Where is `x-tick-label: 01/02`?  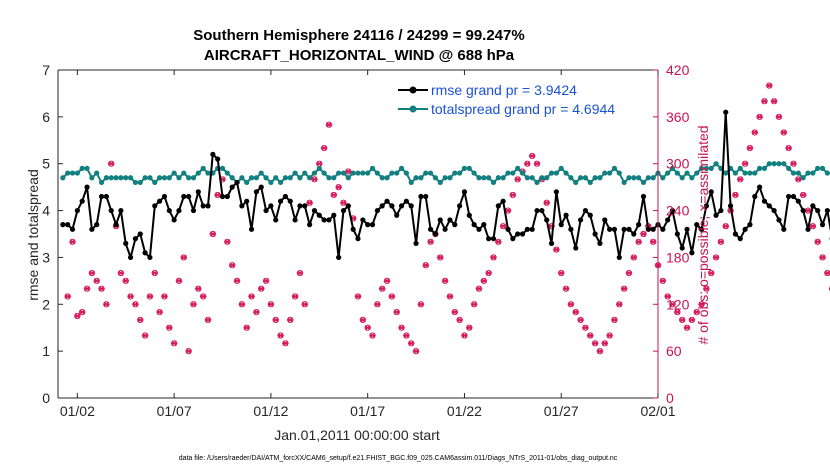 x-tick-label: 01/02 is located at coordinates (77, 411).